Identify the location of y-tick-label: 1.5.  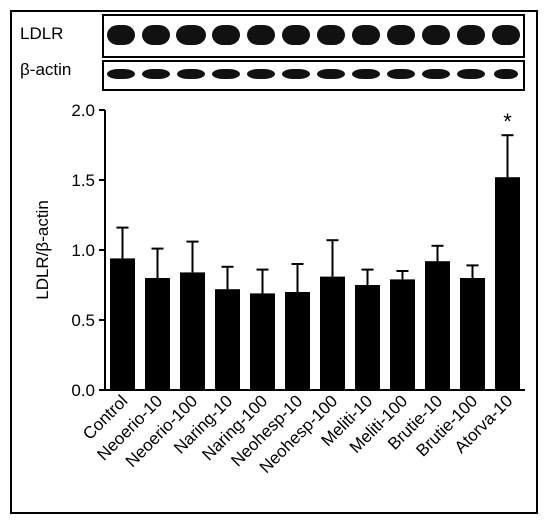
(83, 180).